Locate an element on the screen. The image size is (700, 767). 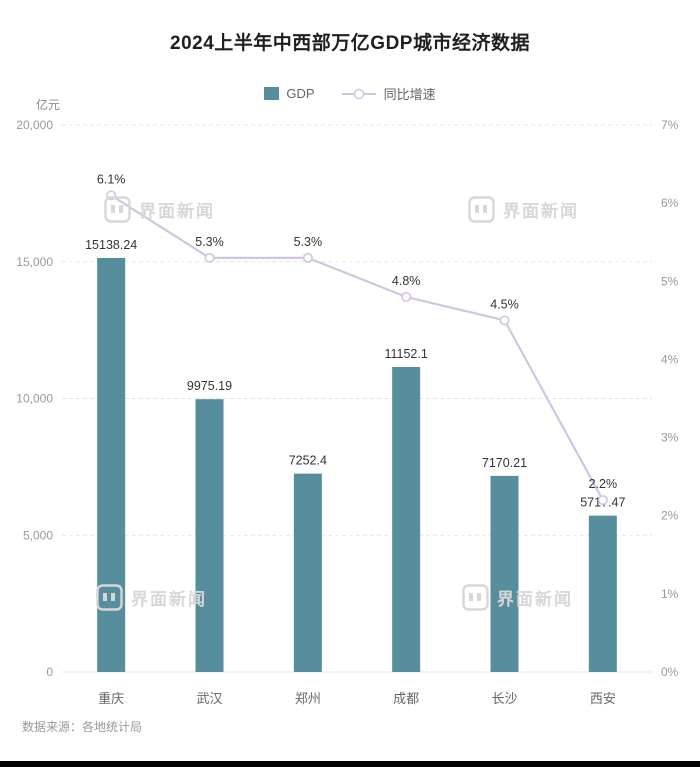
line-marker-icon is located at coordinates (358, 93).